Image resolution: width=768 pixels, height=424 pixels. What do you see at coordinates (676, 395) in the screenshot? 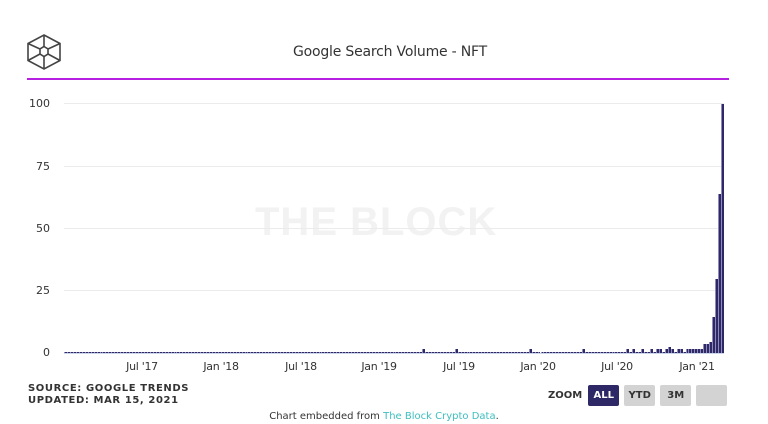
I see `zoom-3m-button: 3M` at bounding box center [676, 395].